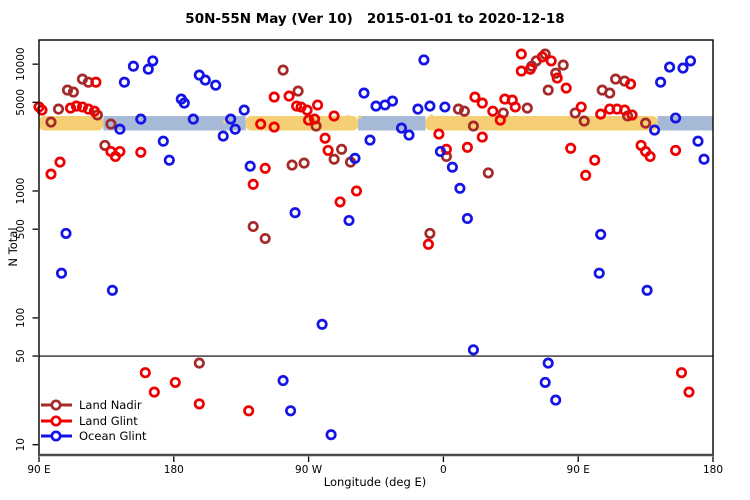  What do you see at coordinates (108, 421) in the screenshot?
I see `legend-label: Land Glint` at bounding box center [108, 421].